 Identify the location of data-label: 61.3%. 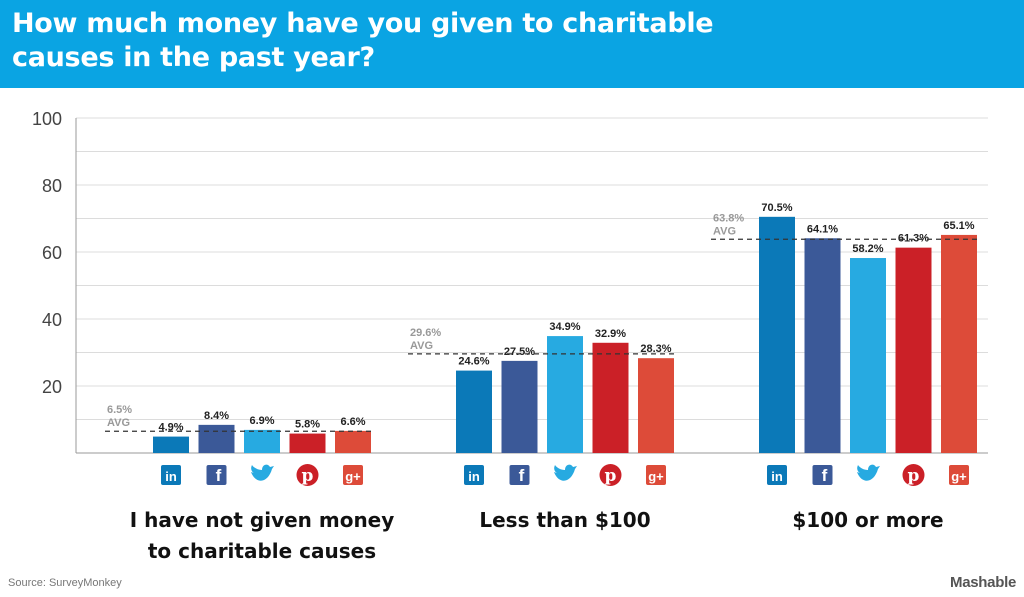
(913, 239).